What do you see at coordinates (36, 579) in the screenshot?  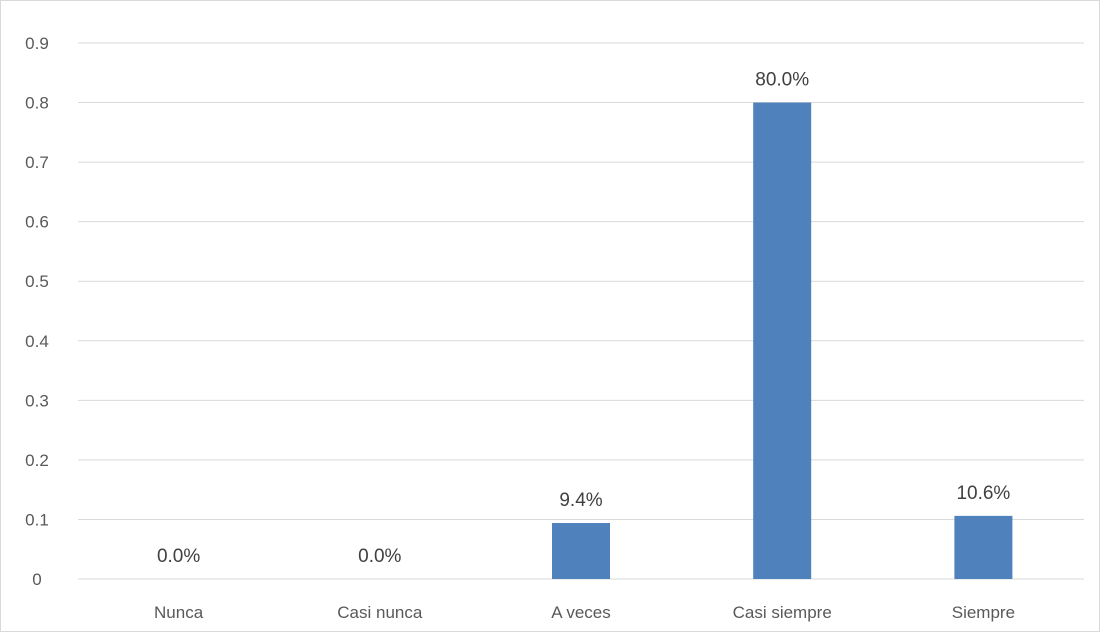 I see `y-tick-label: 0` at bounding box center [36, 579].